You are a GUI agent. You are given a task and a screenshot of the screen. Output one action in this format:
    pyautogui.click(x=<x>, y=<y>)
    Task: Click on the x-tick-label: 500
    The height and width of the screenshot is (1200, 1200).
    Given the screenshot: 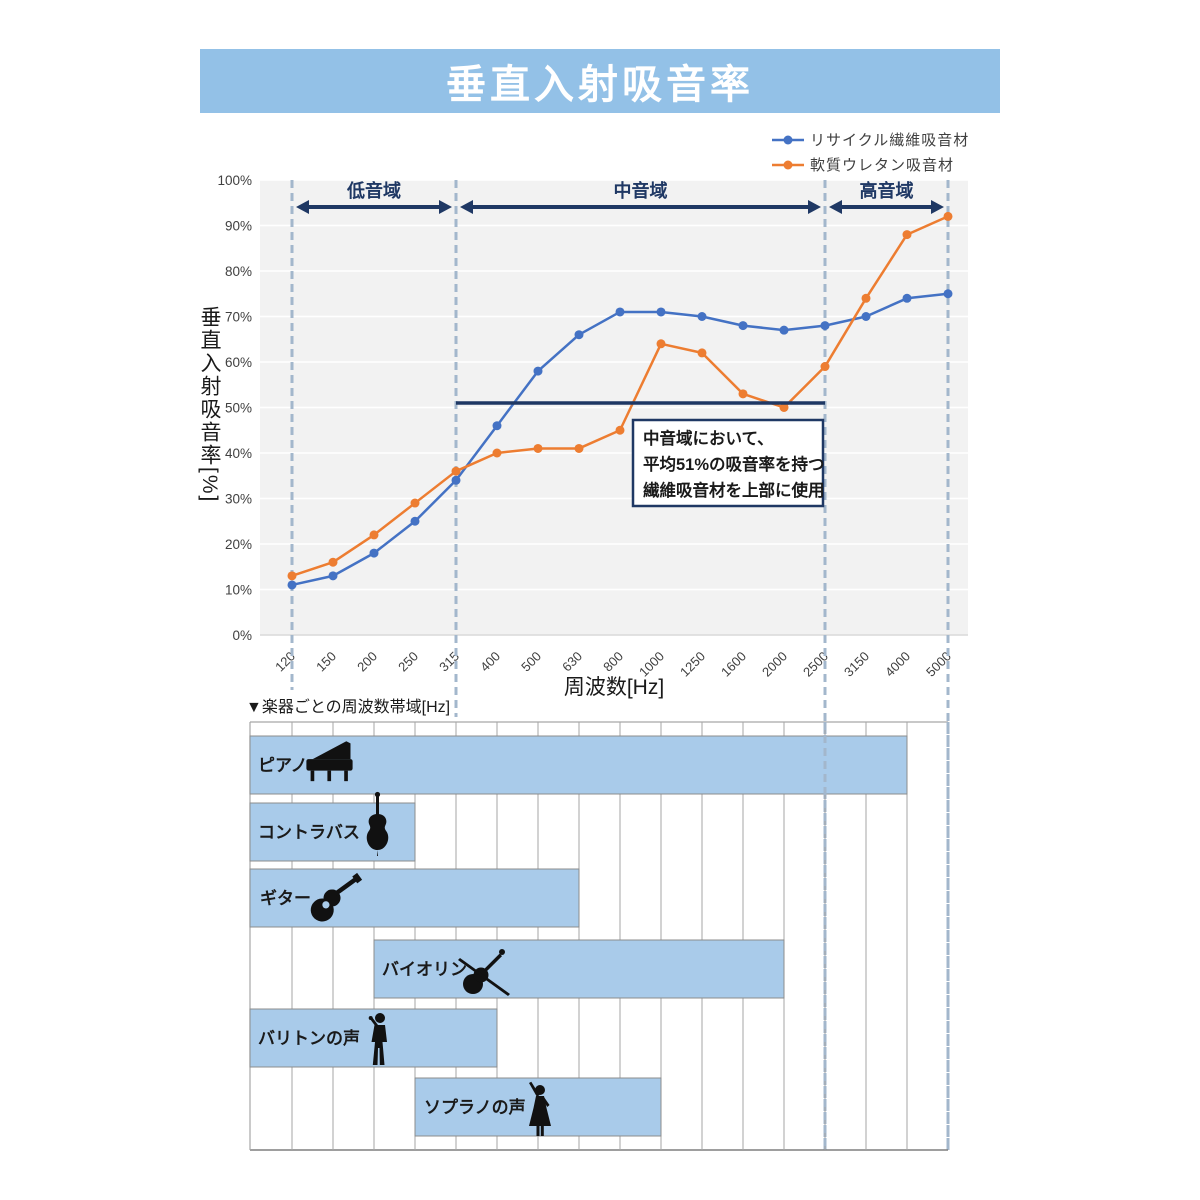 What is the action you would take?
    pyautogui.click(x=531, y=662)
    